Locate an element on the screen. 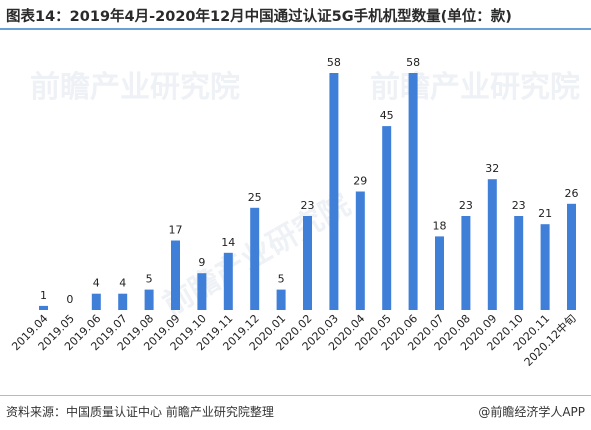 This screenshot has width=591, height=430. data-label: 14 is located at coordinates (228, 242).